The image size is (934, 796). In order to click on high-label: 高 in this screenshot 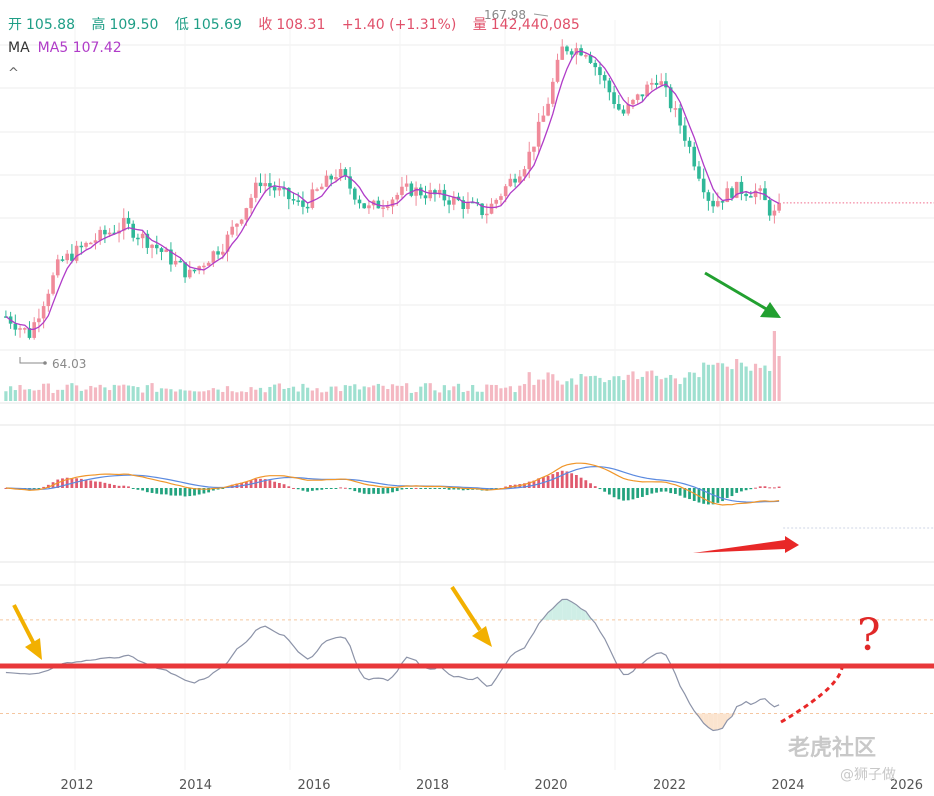, I will do `click(98, 25)`.